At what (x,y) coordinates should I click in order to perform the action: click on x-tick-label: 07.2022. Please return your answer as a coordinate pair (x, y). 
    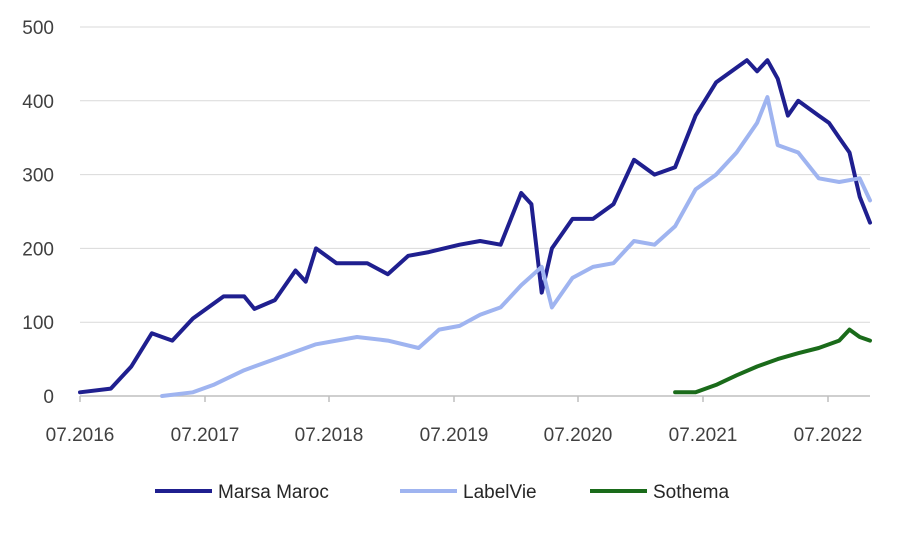
    Looking at the image, I should click on (828, 435).